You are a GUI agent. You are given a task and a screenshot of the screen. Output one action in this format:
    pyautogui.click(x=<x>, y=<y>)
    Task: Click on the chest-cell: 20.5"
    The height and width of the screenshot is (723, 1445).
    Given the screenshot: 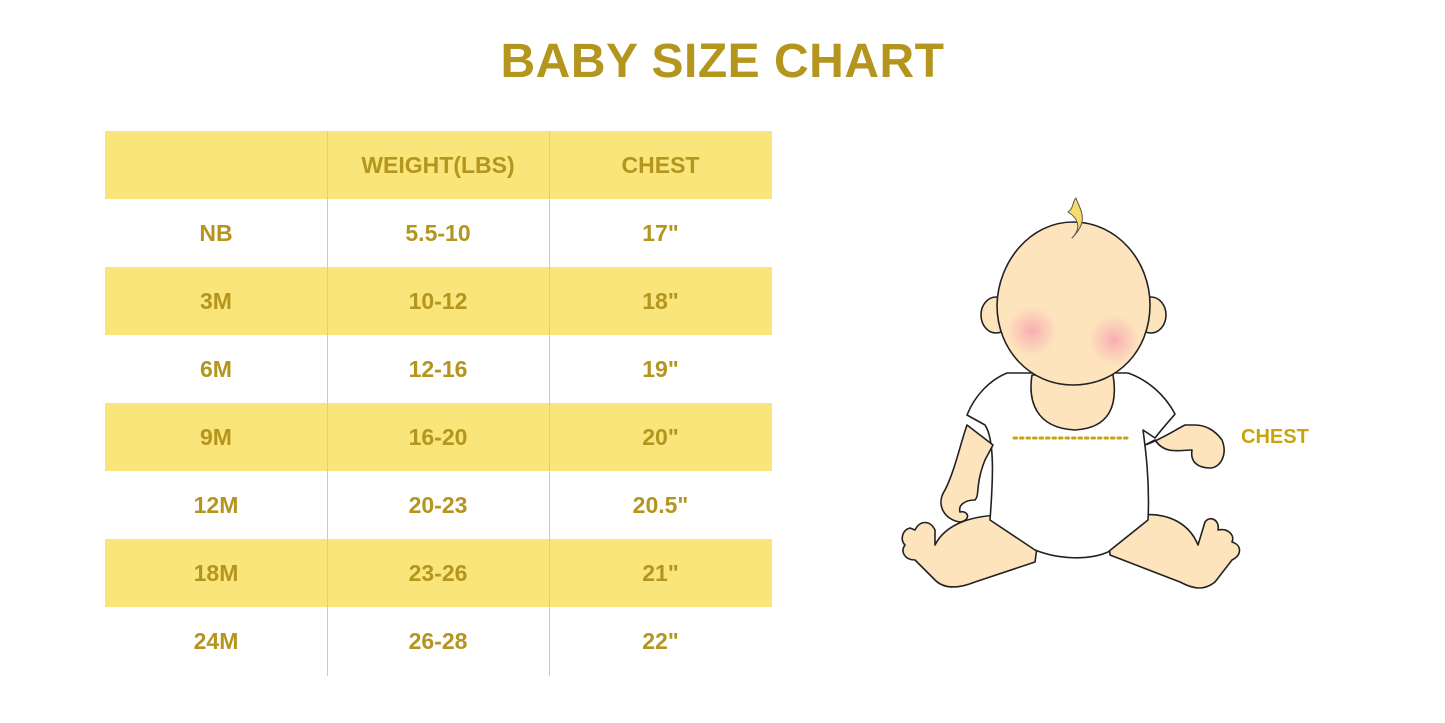 What is the action you would take?
    pyautogui.click(x=660, y=504)
    